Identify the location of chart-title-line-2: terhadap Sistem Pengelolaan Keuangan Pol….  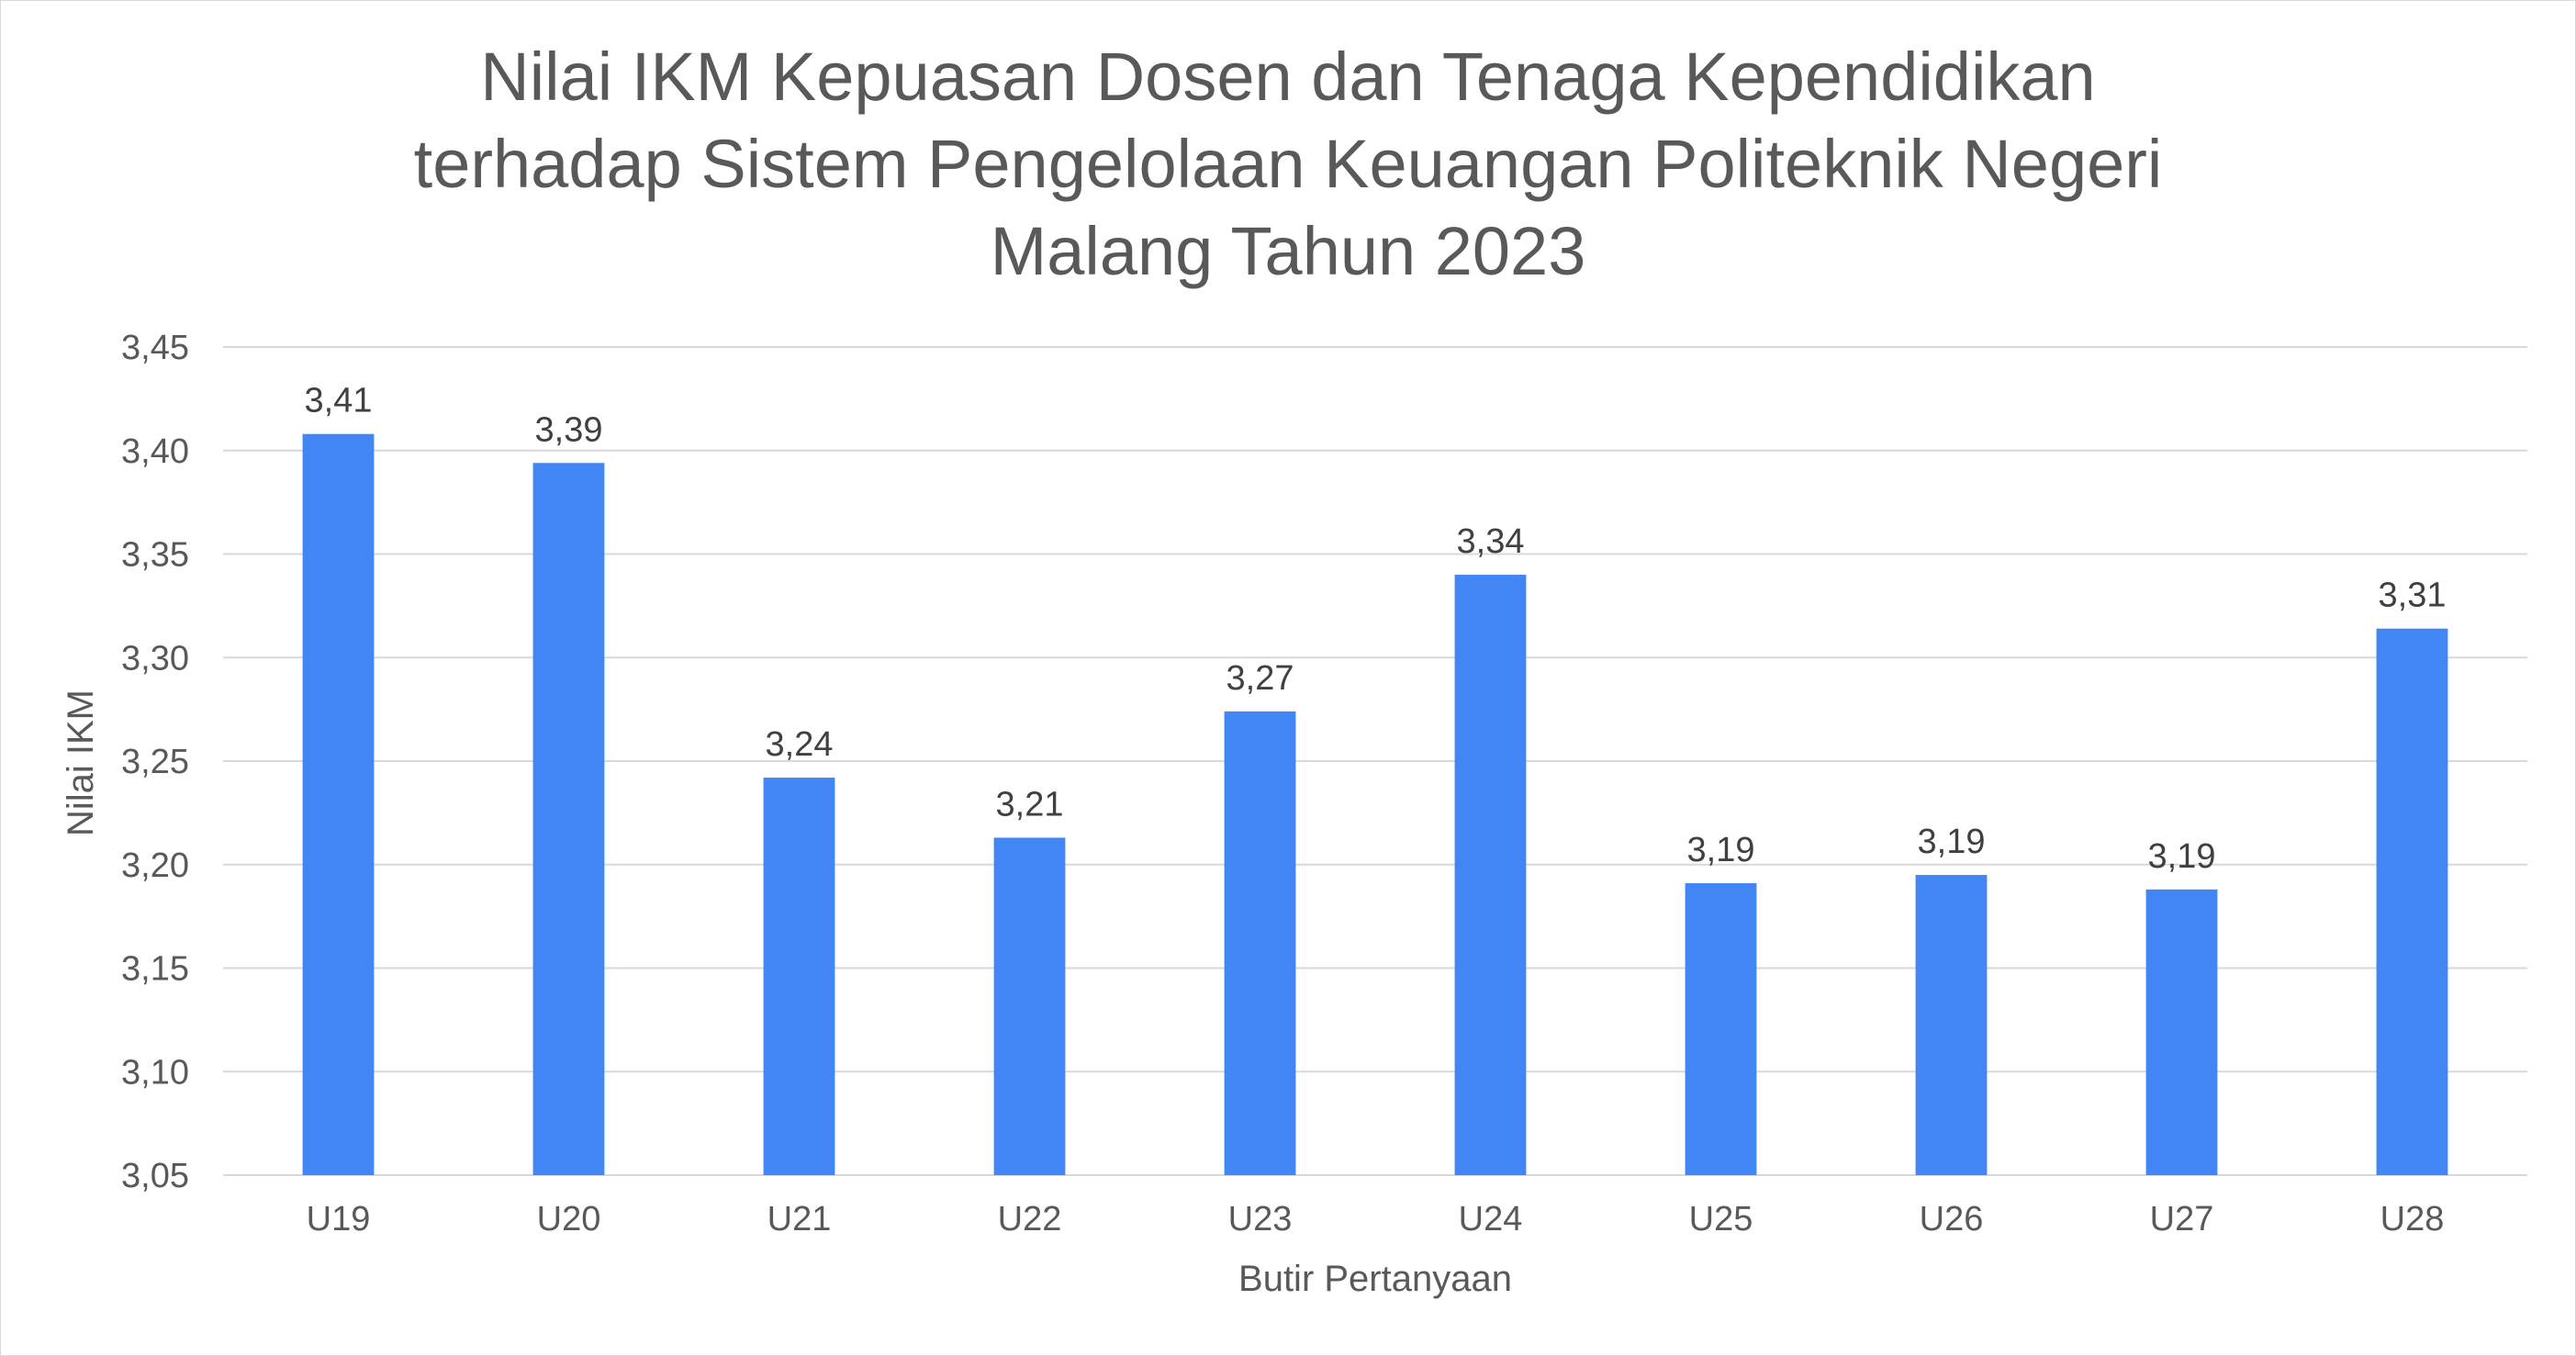
(1288, 164).